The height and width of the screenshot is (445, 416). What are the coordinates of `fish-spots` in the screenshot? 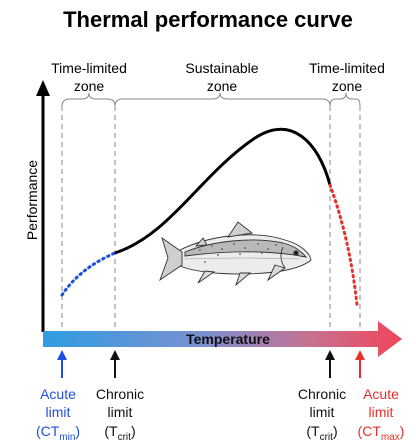 It's located at (238, 253).